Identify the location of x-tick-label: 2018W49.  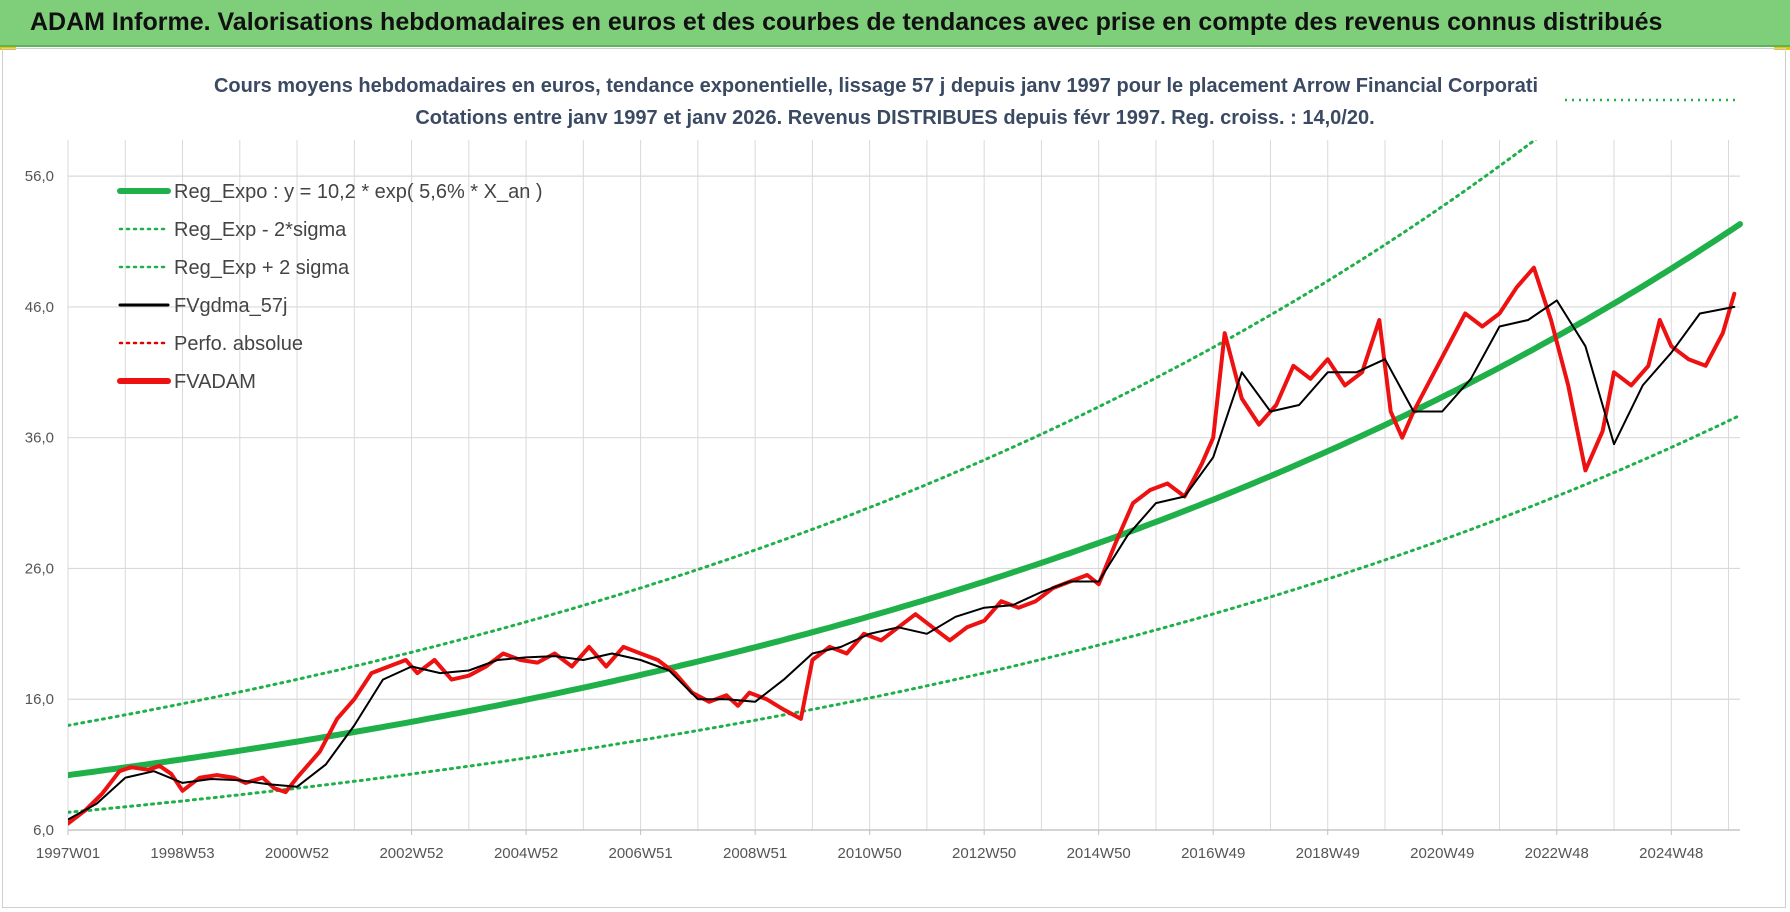
(1328, 853).